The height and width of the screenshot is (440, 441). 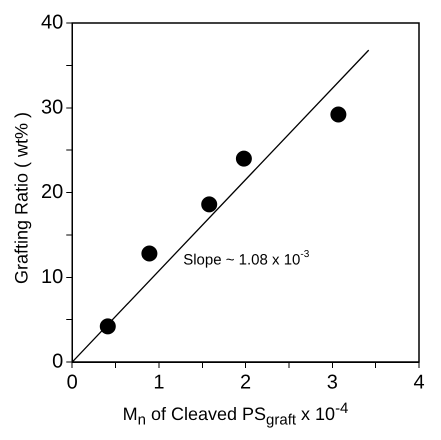 What do you see at coordinates (158, 383) in the screenshot?
I see `x-tick-label: 1` at bounding box center [158, 383].